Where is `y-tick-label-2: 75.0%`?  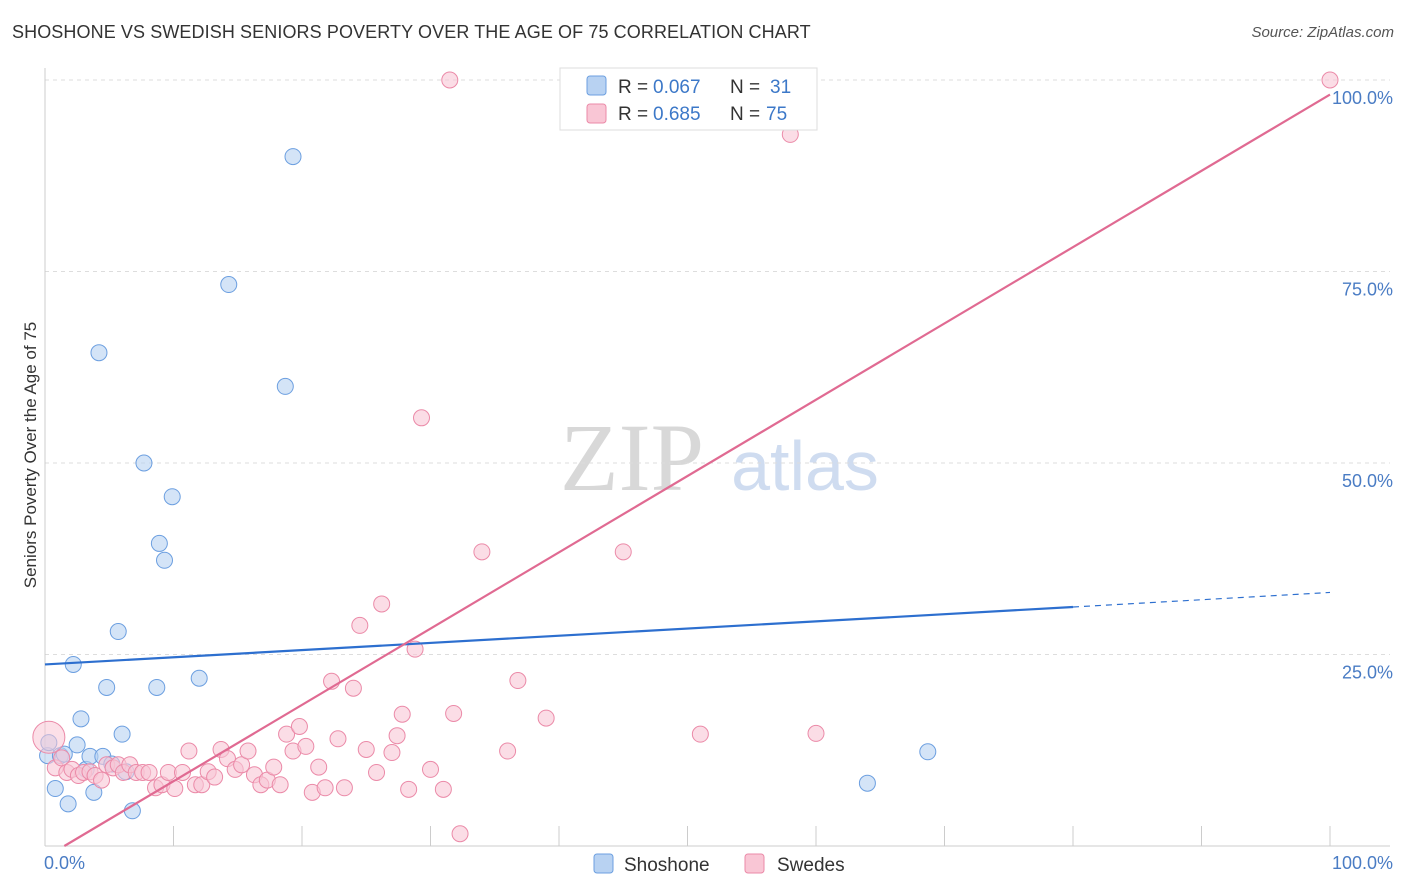 y-tick-label-2: 75.0% is located at coordinates (1367, 290).